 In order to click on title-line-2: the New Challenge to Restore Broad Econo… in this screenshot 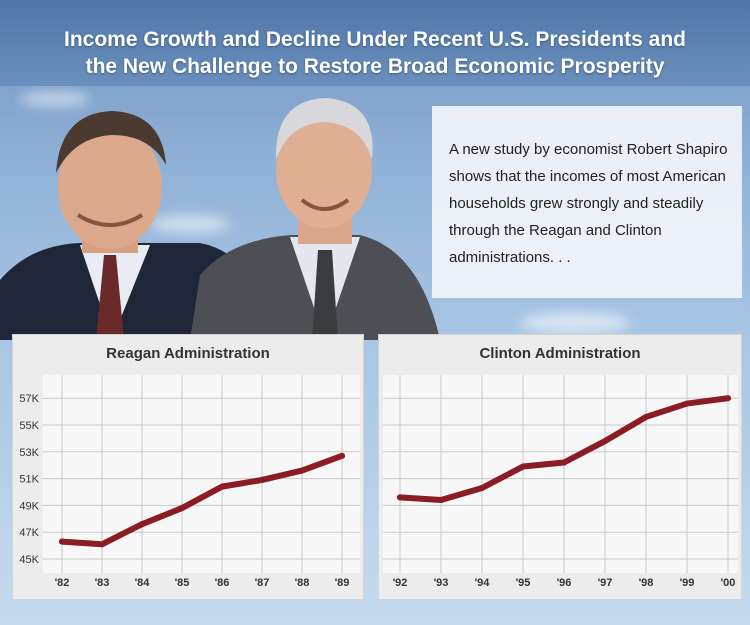, I will do `click(375, 66)`.